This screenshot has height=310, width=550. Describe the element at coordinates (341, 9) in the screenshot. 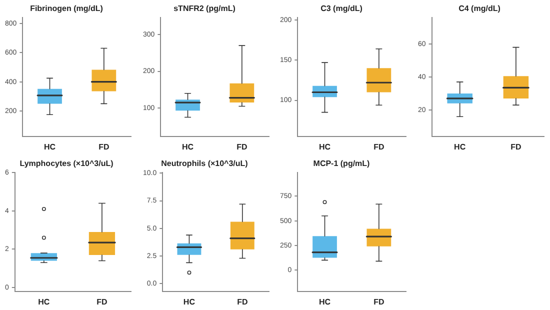

I see `chart-title: C3 (mg/dL)` at that location.